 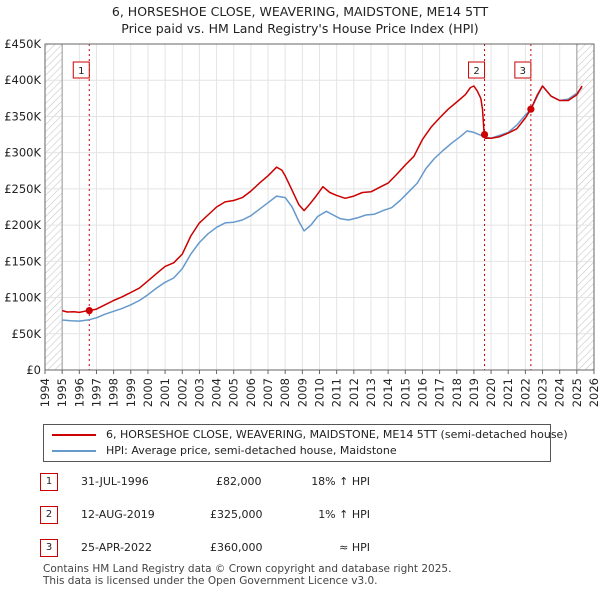 I want to click on transaction-date: 12-AUG-2019, so click(x=118, y=514).